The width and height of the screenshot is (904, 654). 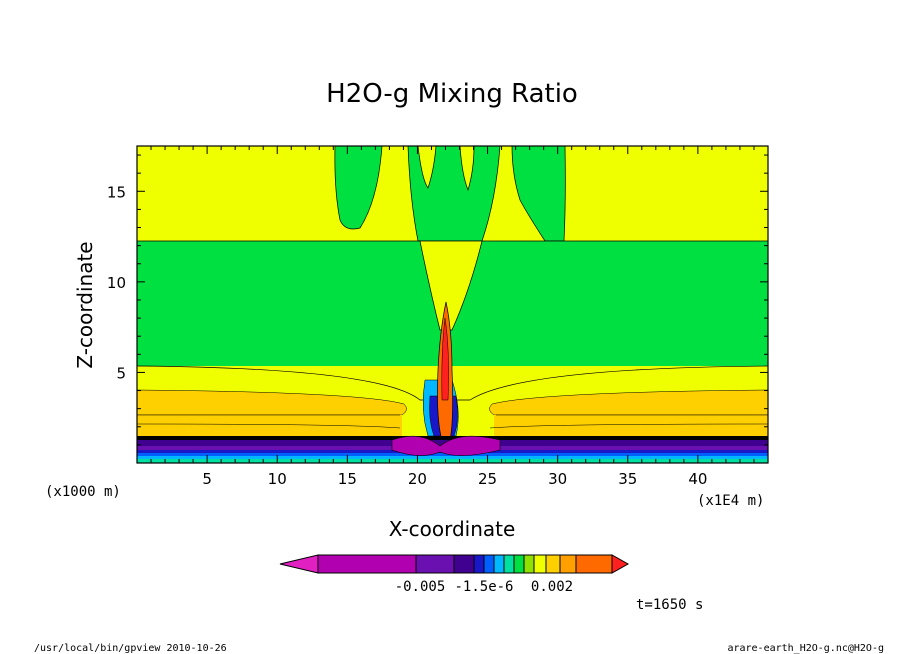 What do you see at coordinates (272, 402) in the screenshot?
I see `lower-orange-band` at bounding box center [272, 402].